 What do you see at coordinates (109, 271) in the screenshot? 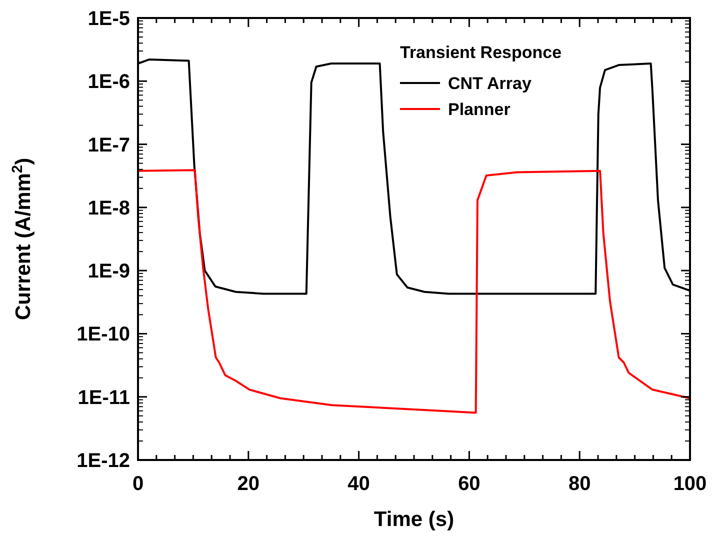
I see `y-tick-label: 1E-9` at bounding box center [109, 271].